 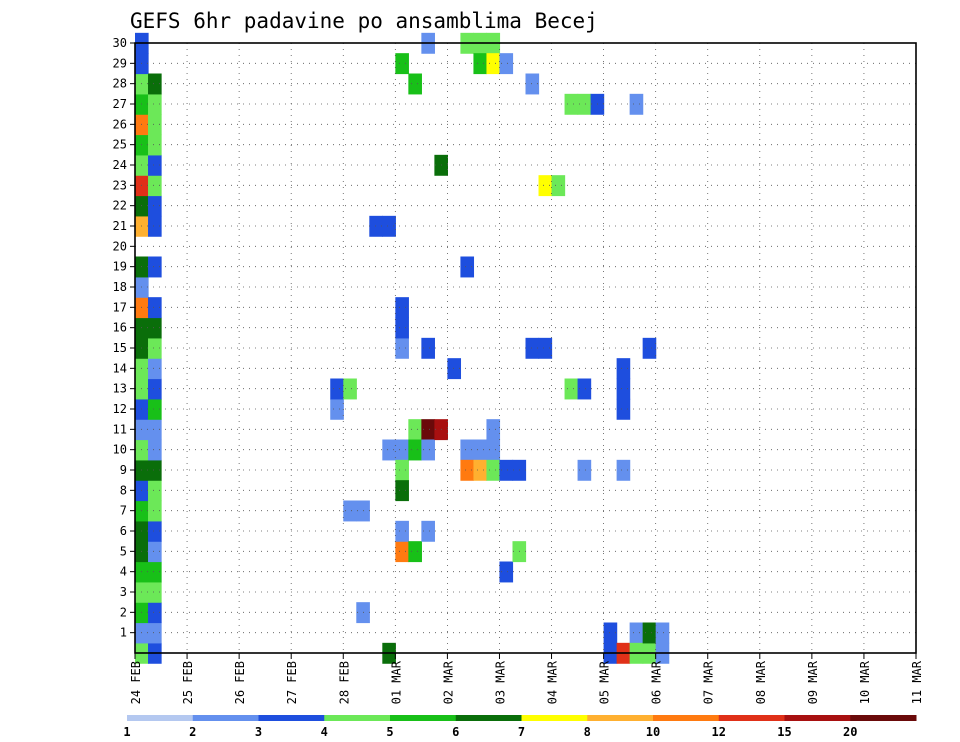 I want to click on y-tick-label: 19, so click(x=120, y=267).